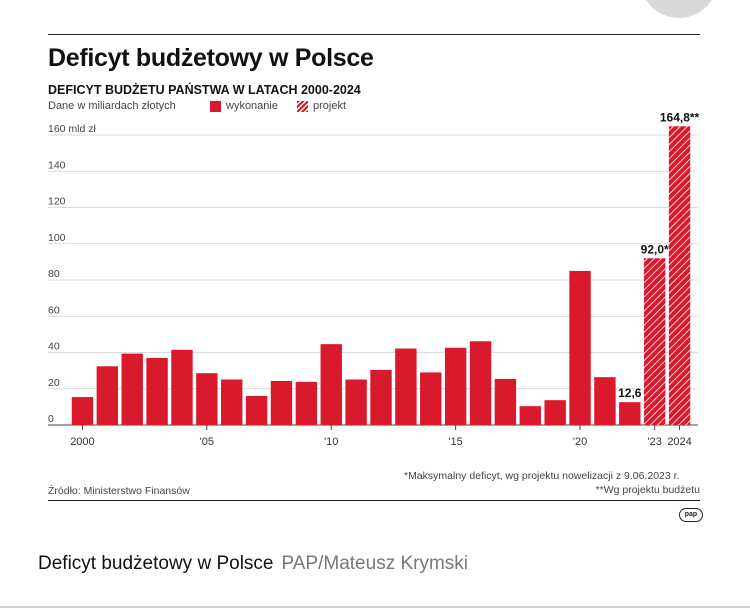 The image size is (750, 610). I want to click on legend-item-hatched: projekt, so click(321, 106).